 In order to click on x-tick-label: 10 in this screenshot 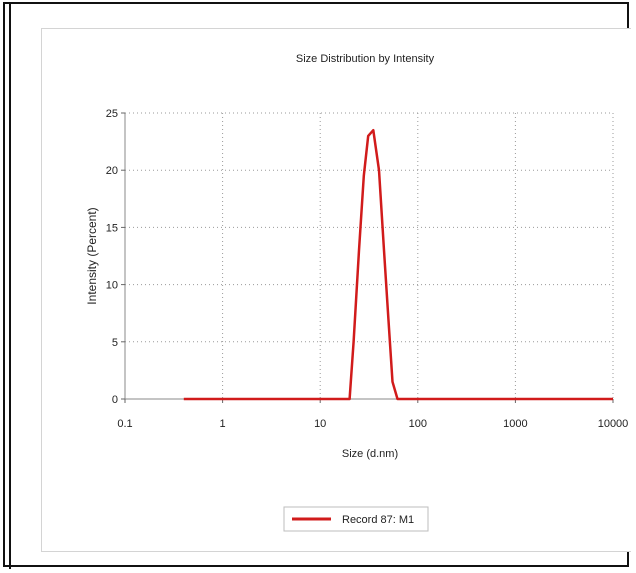, I will do `click(320, 424)`.